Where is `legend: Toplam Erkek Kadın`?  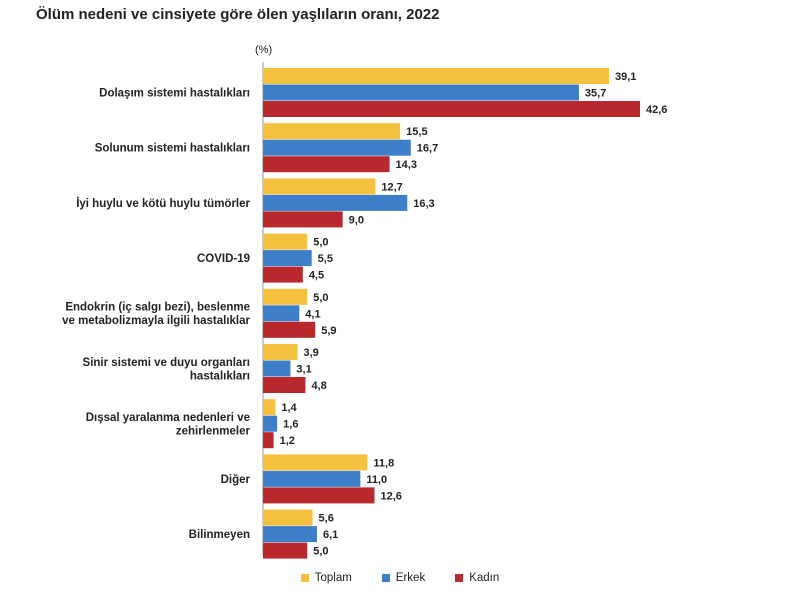 legend: Toplam Erkek Kadın is located at coordinates (400, 578).